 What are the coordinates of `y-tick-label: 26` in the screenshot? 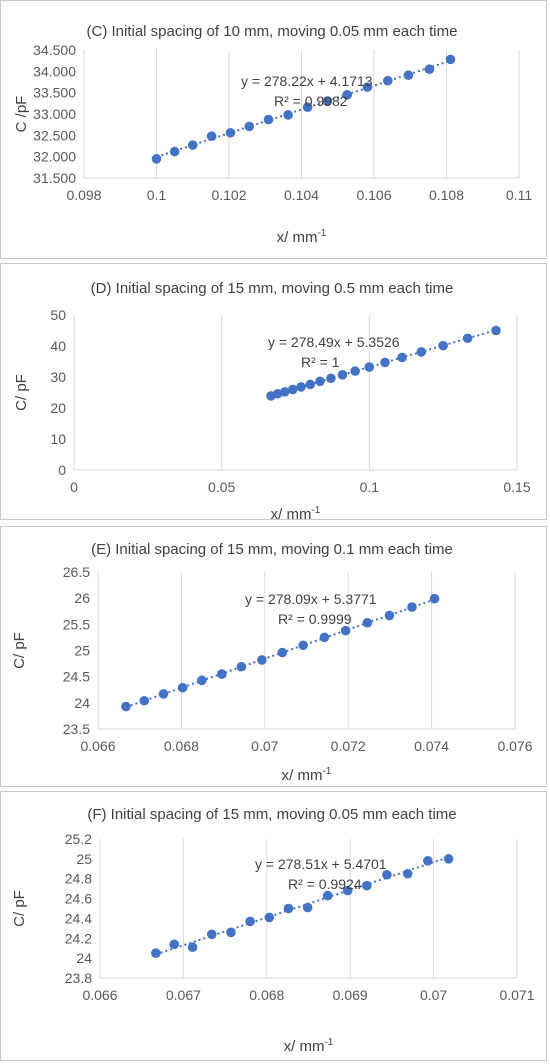 It's located at (82, 598).